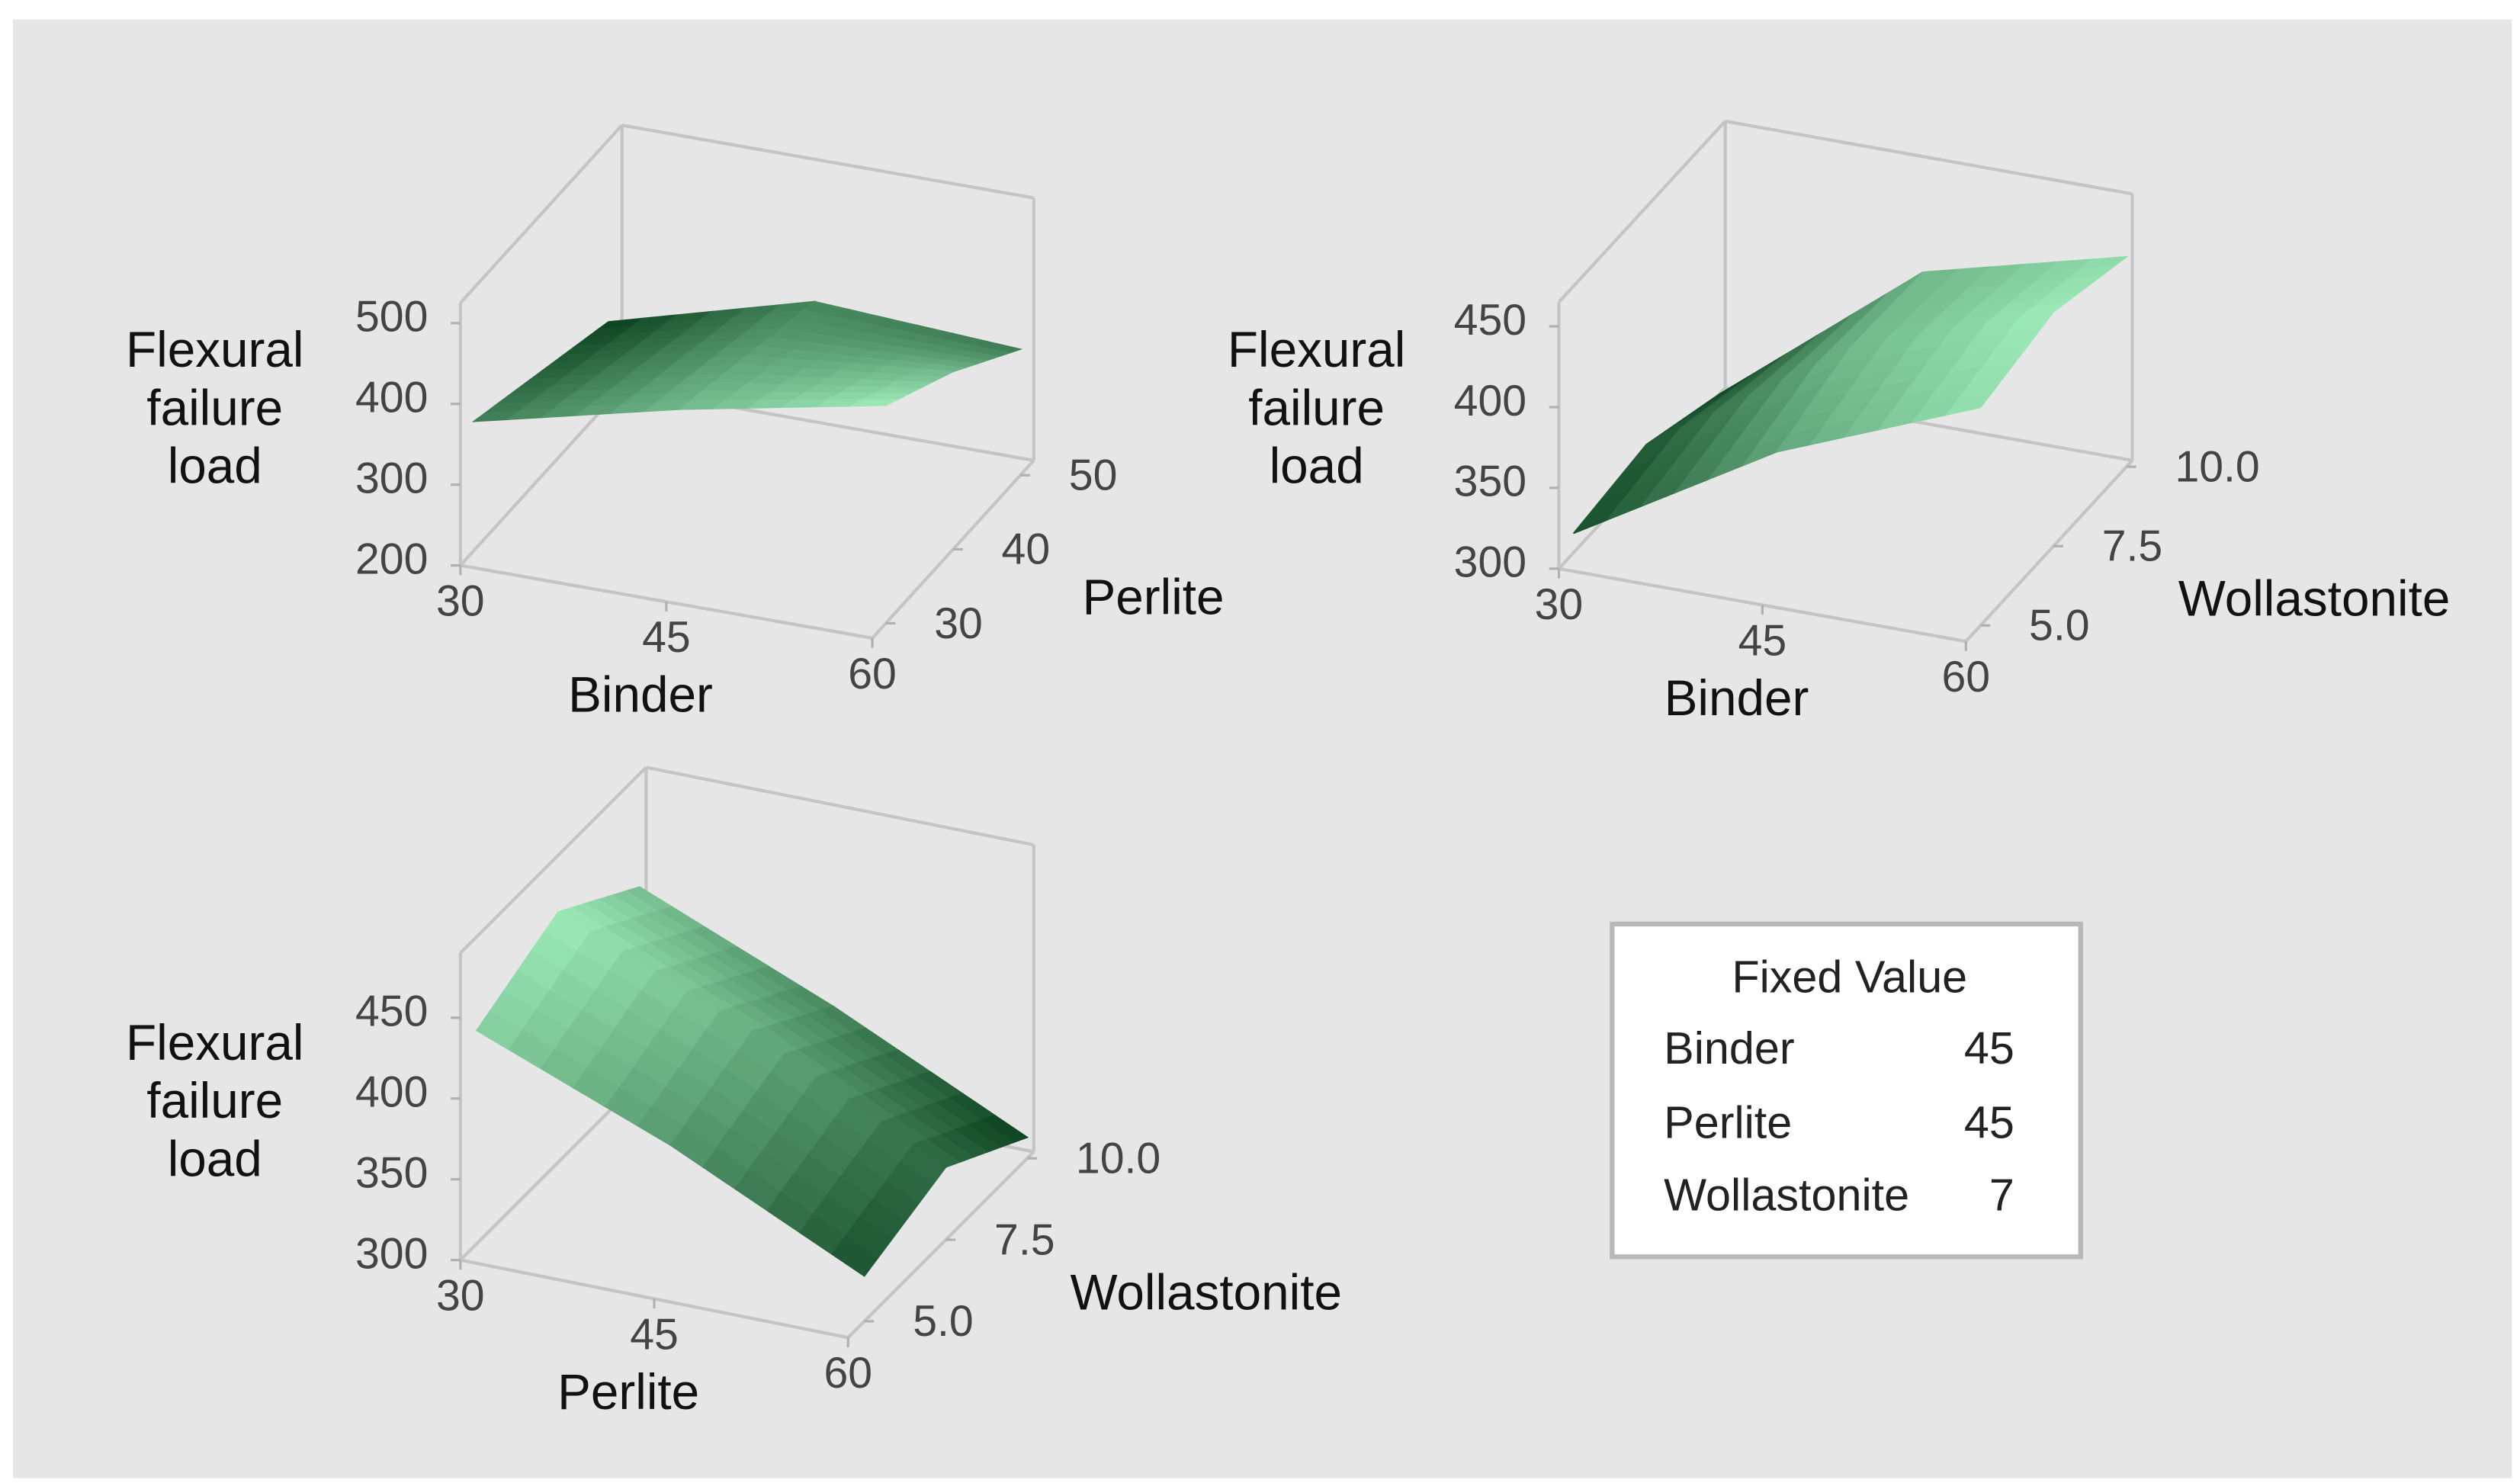 The width and height of the screenshot is (2520, 1483). What do you see at coordinates (1093, 476) in the screenshot?
I see `y-tick-label: 50` at bounding box center [1093, 476].